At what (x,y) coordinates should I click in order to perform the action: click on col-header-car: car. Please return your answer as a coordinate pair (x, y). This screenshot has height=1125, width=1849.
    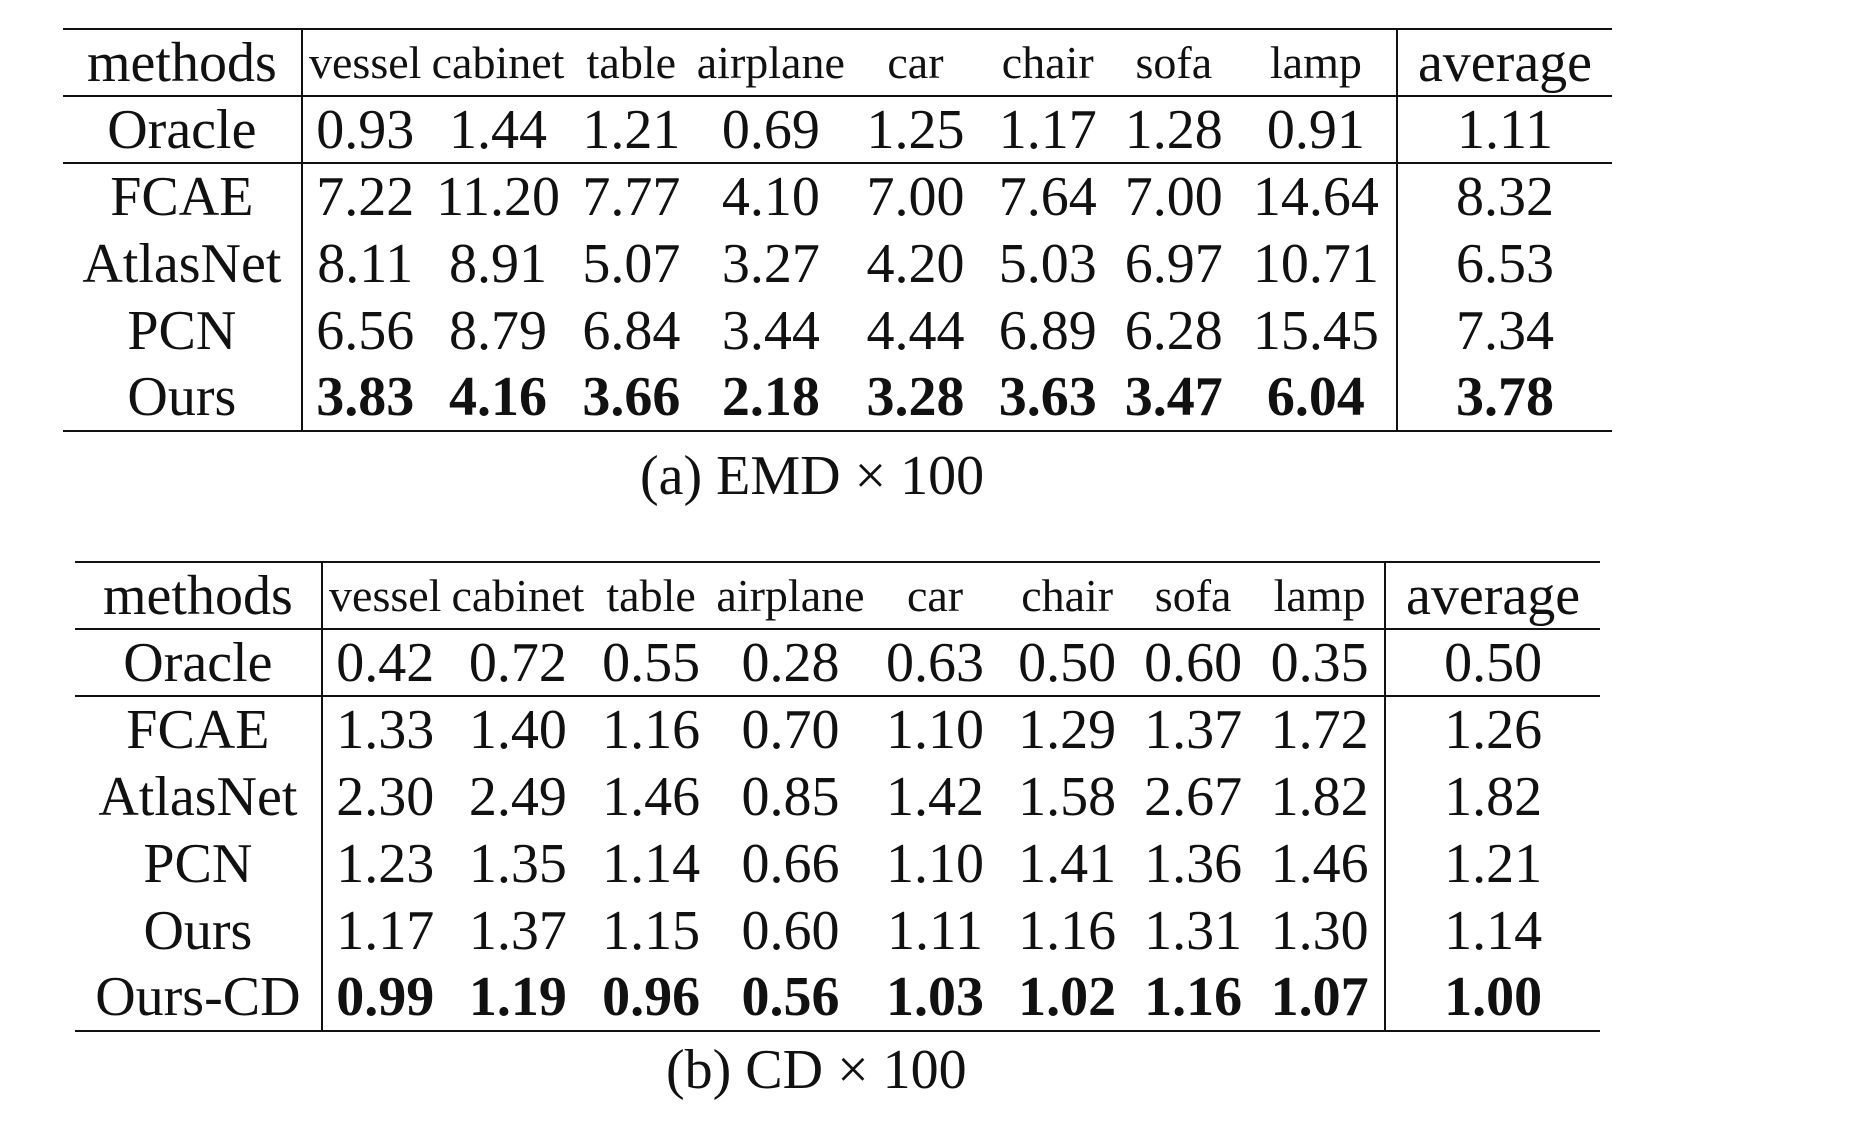
    Looking at the image, I should click on (935, 595).